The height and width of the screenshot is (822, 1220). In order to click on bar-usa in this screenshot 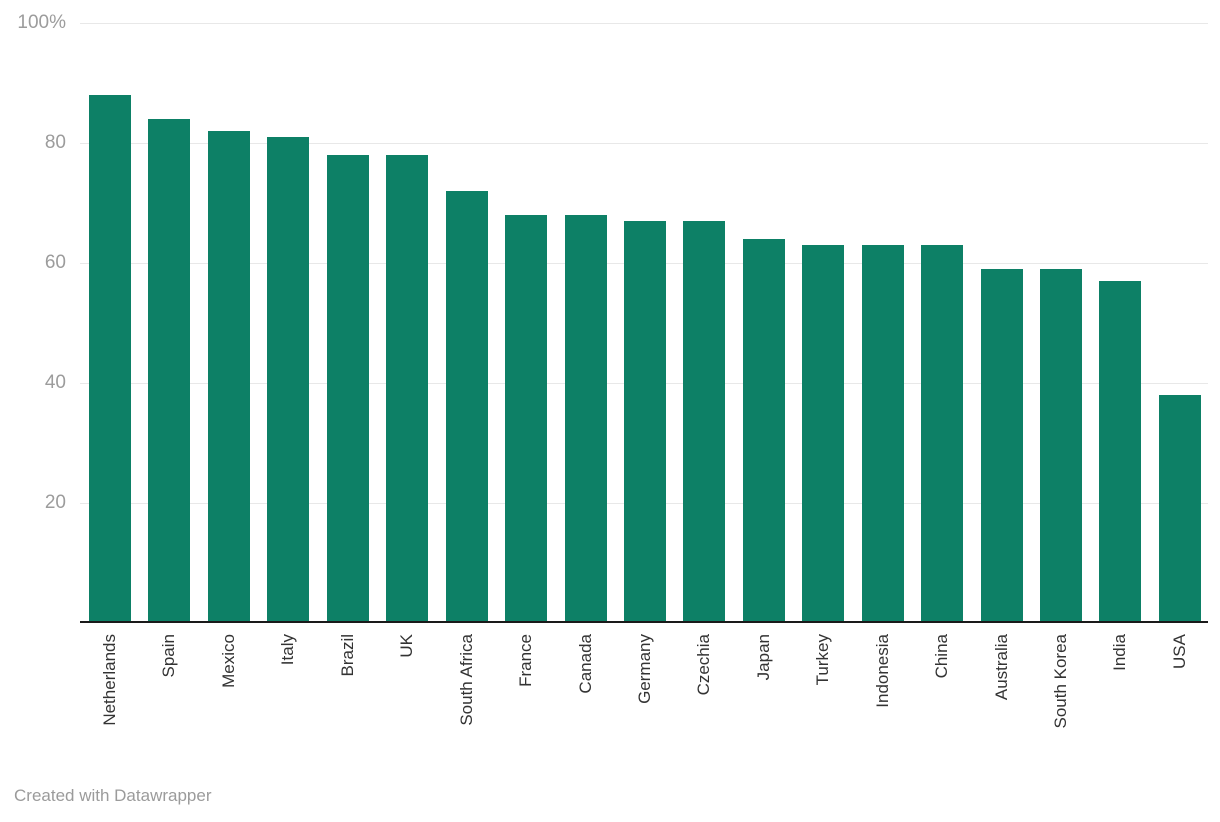, I will do `click(1180, 509)`.